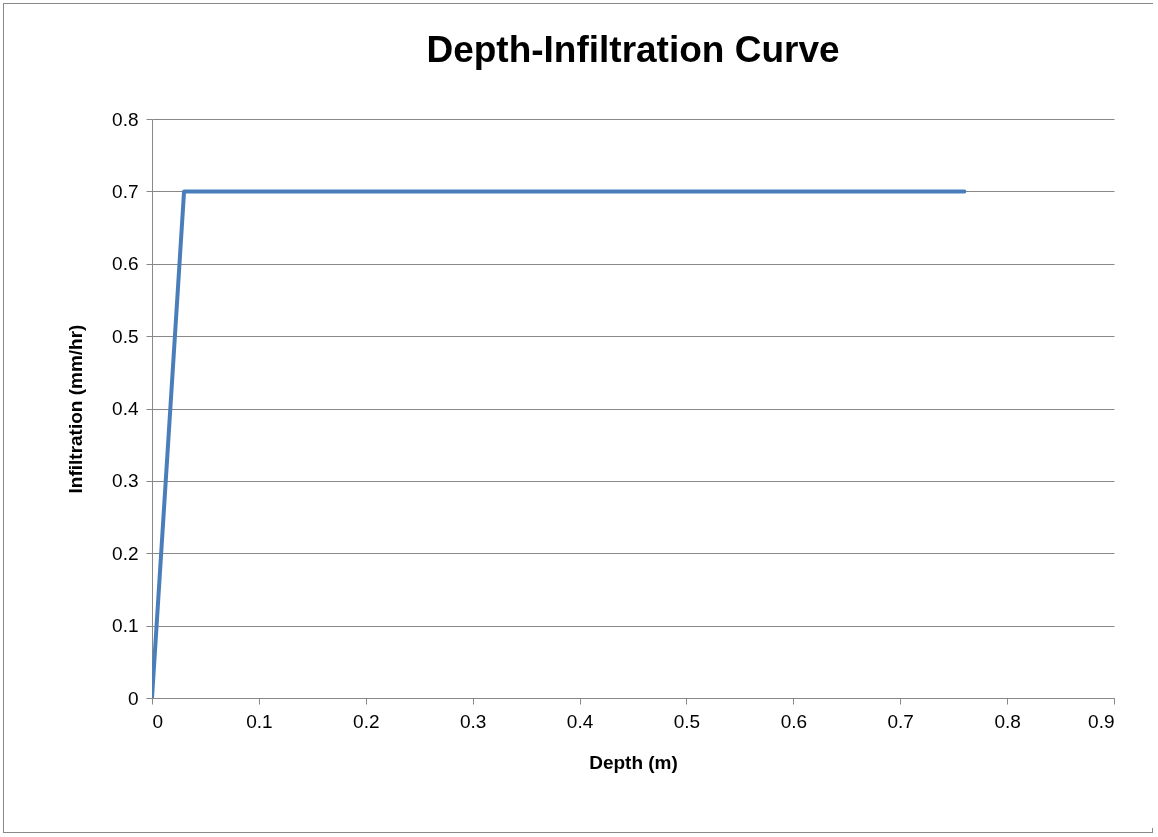 Image resolution: width=1158 pixels, height=837 pixels. I want to click on y-tick-label: 0.3, so click(125, 481).